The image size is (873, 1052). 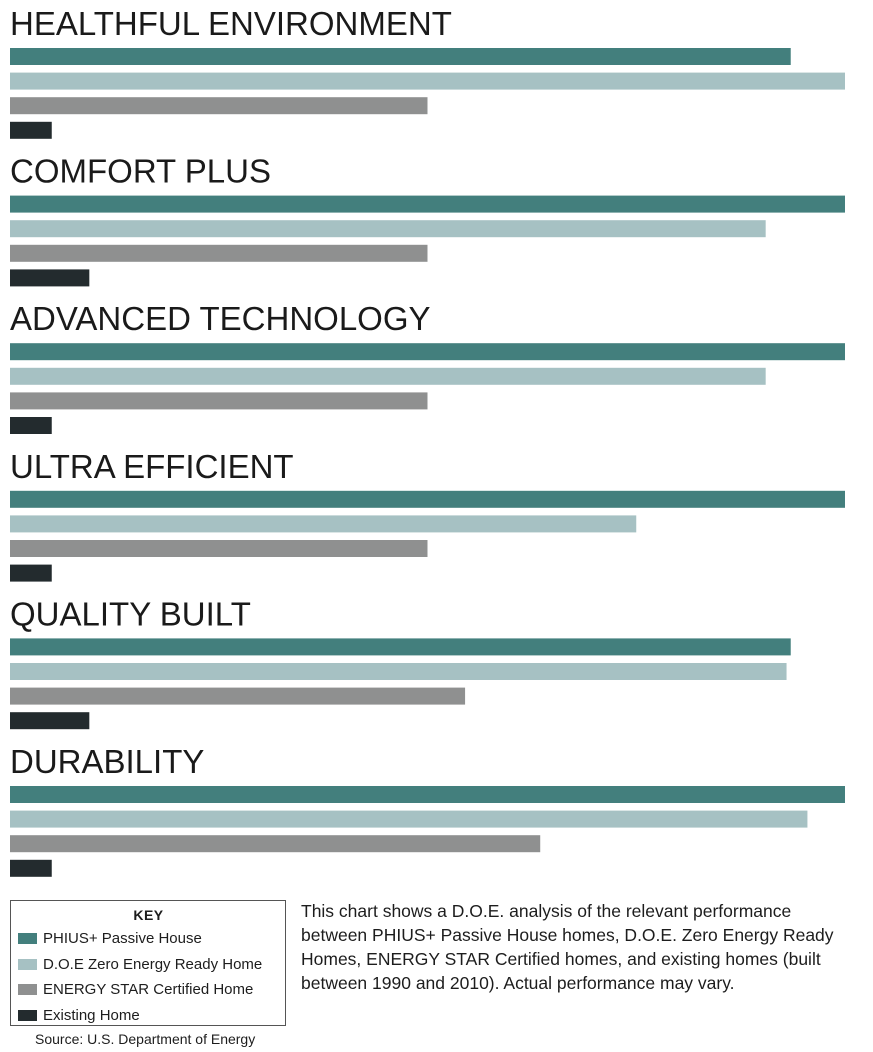 I want to click on legend-swatch-phius, so click(x=27, y=939).